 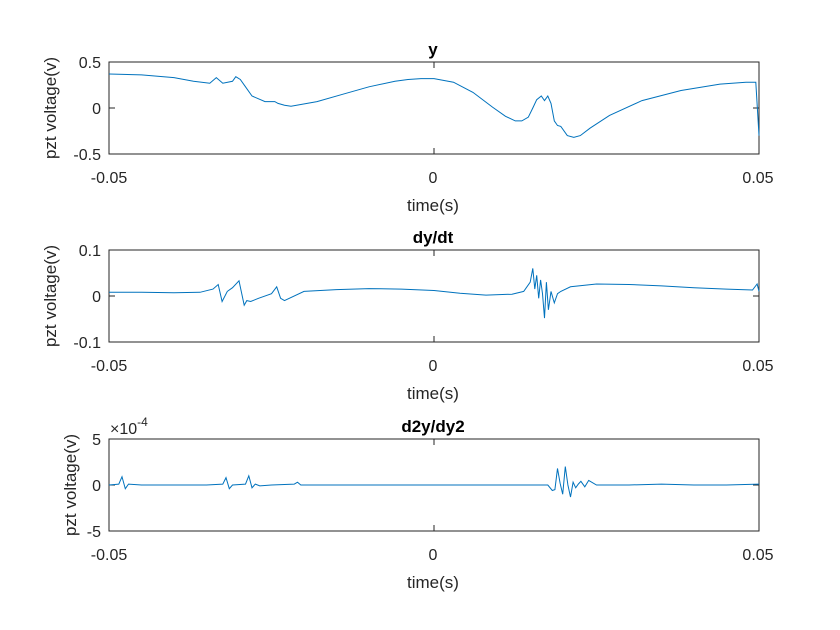 I want to click on y-tick-label: 0.5, so click(x=90, y=63).